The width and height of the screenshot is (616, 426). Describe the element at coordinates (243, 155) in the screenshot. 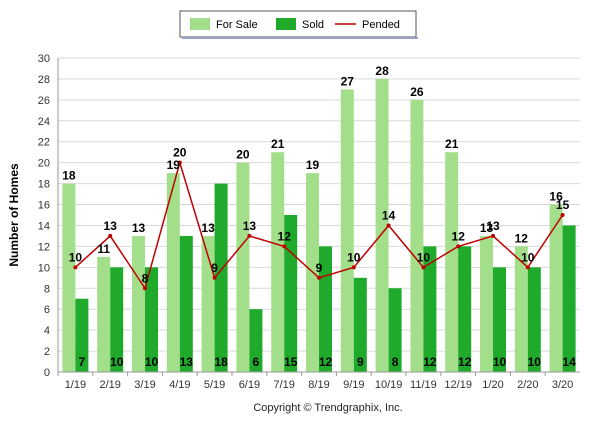

I see `data-label-for-sale: 20` at that location.